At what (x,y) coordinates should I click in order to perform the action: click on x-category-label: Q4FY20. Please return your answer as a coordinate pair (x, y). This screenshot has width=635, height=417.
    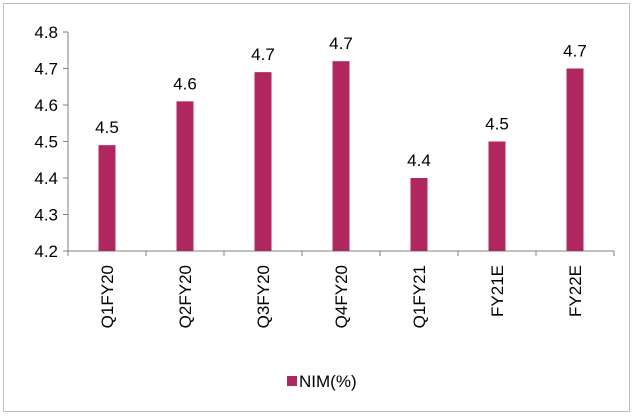
    Looking at the image, I should click on (341, 296).